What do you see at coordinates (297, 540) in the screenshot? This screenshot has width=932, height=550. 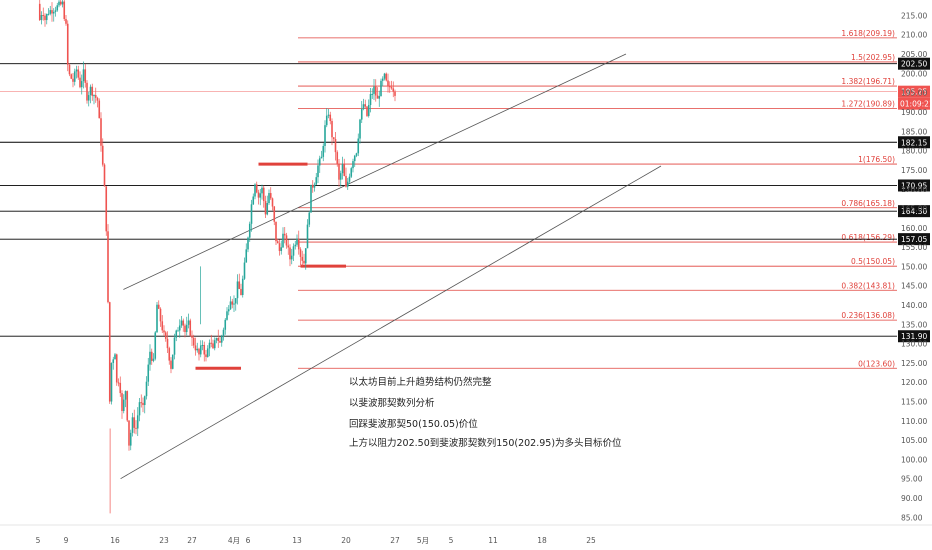 I see `x-tick-label: 13` at bounding box center [297, 540].